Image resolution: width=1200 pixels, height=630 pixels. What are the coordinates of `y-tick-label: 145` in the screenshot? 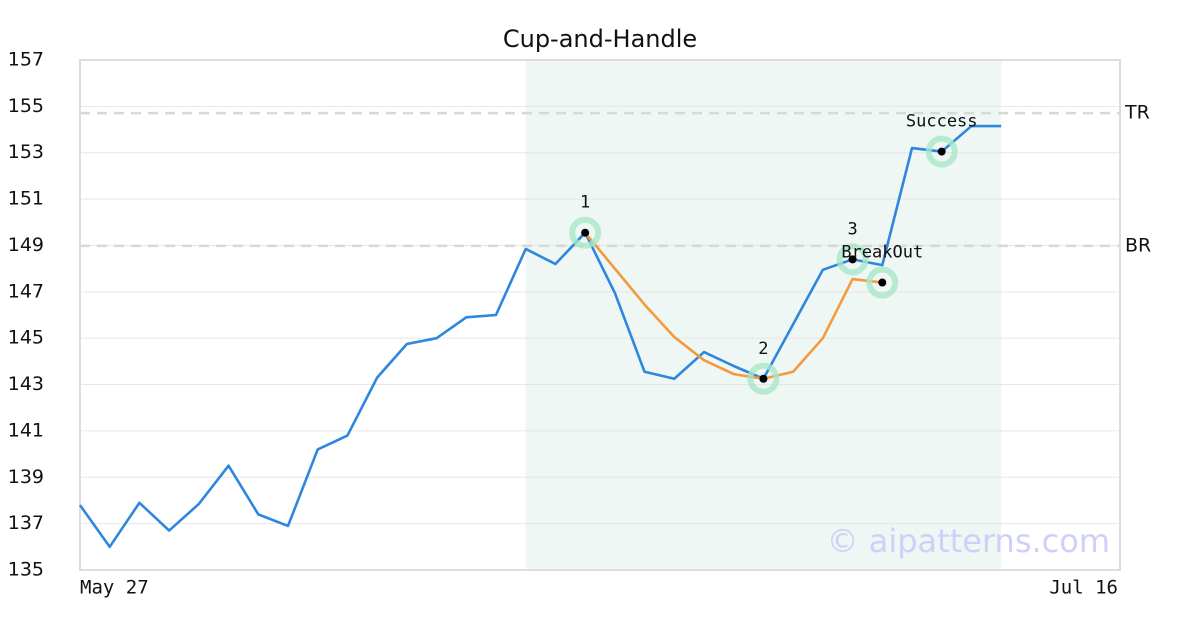 It's located at (26, 338).